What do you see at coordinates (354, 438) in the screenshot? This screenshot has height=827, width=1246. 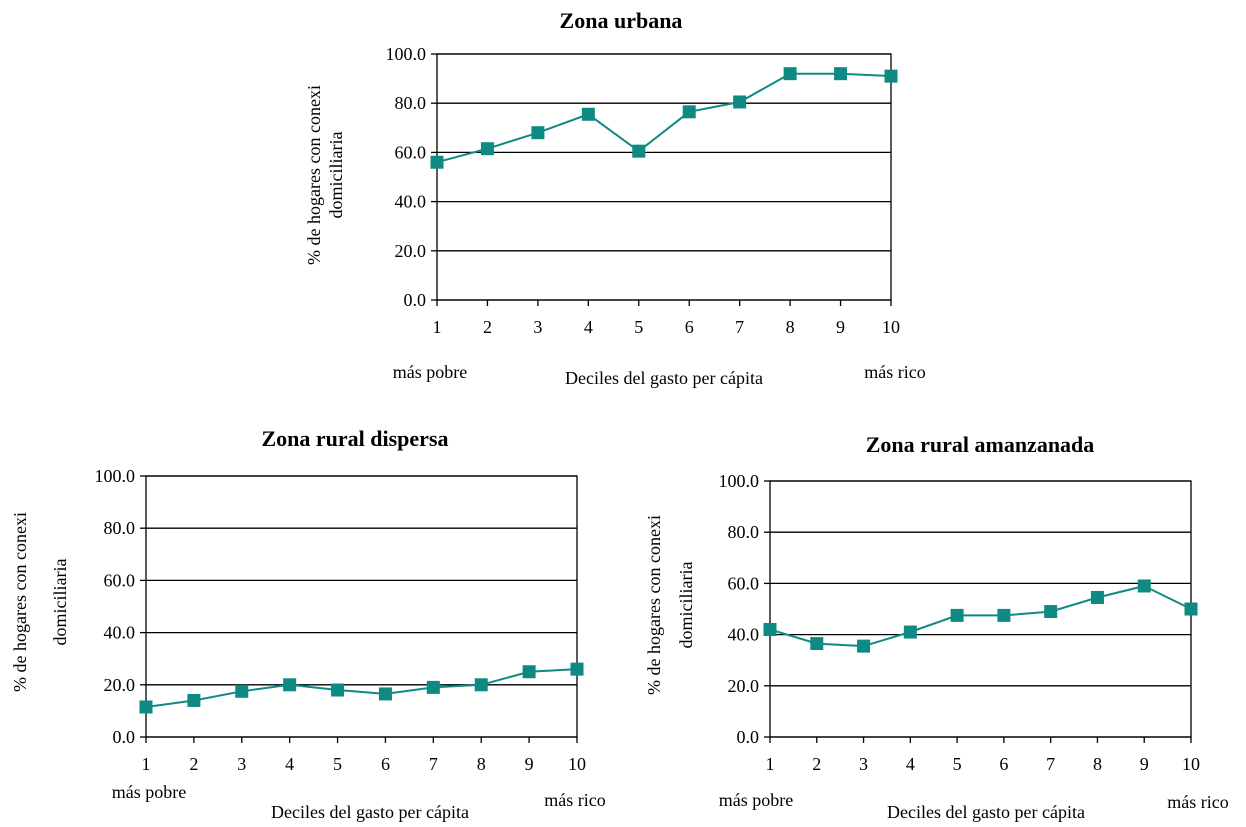 I see `chart-title: Zona rural dispersa` at bounding box center [354, 438].